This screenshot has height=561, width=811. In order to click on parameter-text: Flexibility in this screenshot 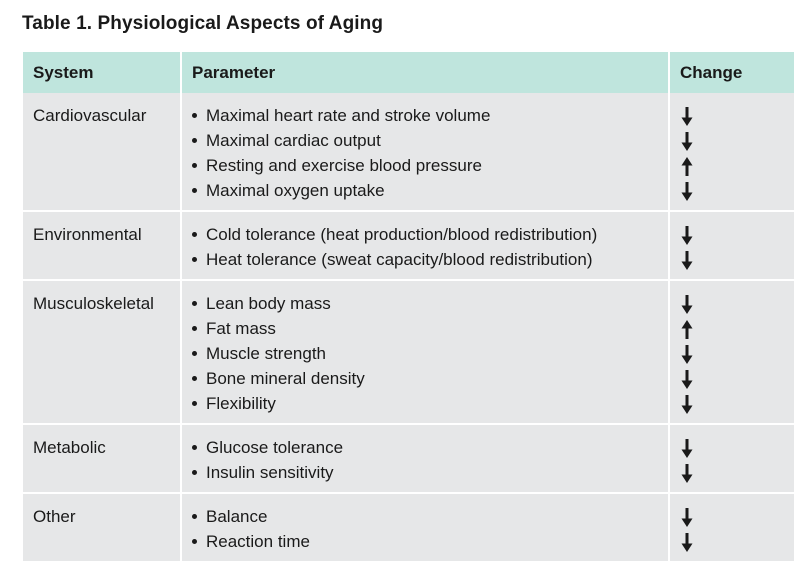, I will do `click(241, 403)`.